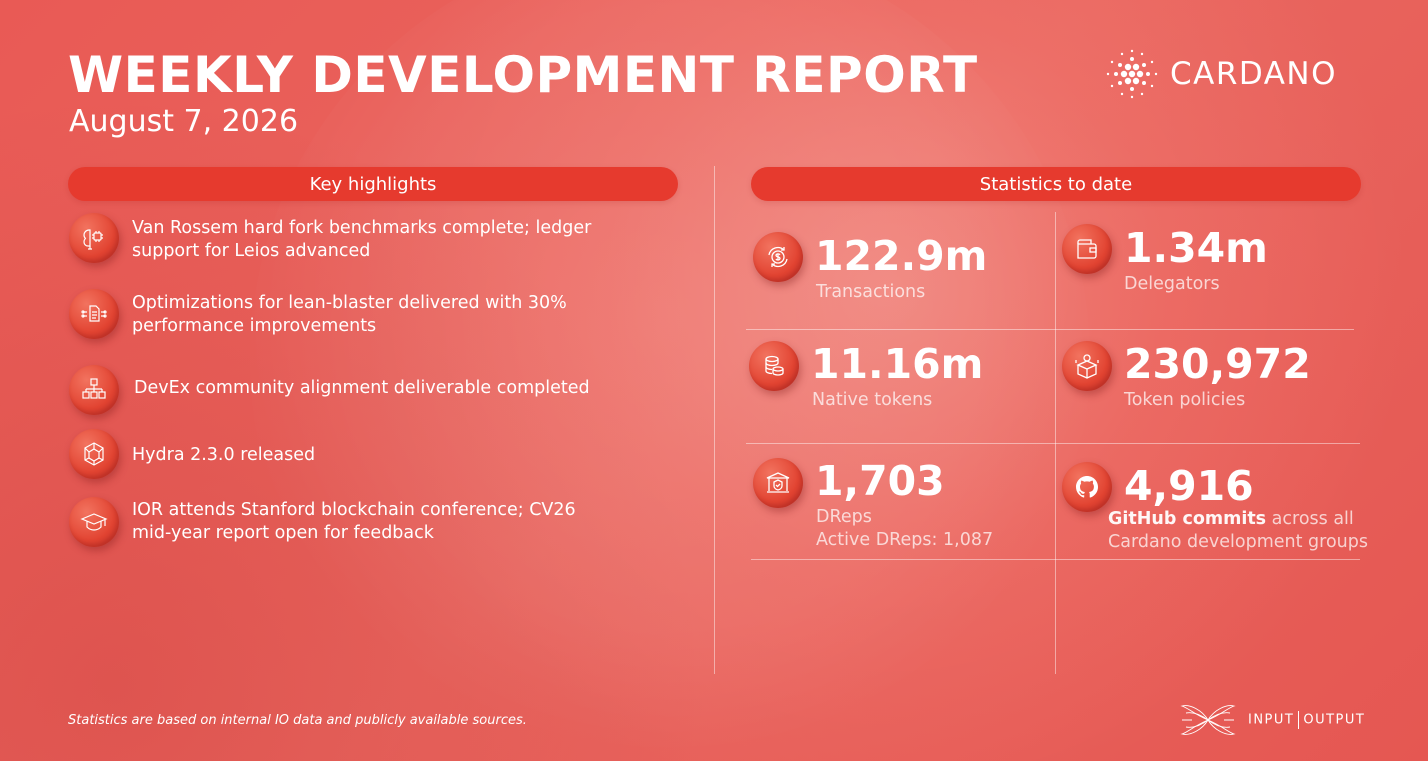  I want to click on transactions-label: Transactions, so click(871, 292).